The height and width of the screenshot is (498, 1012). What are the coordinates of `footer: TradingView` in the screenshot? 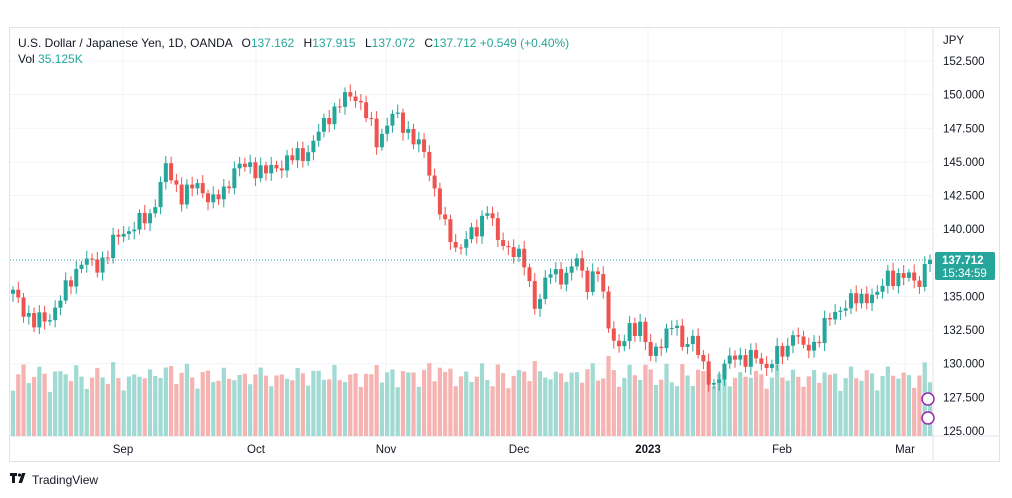 It's located at (54, 479).